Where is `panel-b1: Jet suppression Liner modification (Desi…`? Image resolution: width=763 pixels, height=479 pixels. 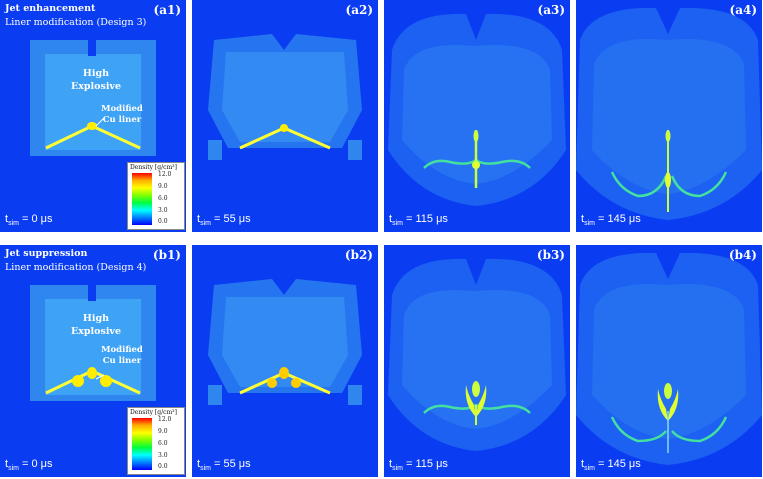
panel-b1: Jet suppression Liner modification (Desi… is located at coordinates (93, 361).